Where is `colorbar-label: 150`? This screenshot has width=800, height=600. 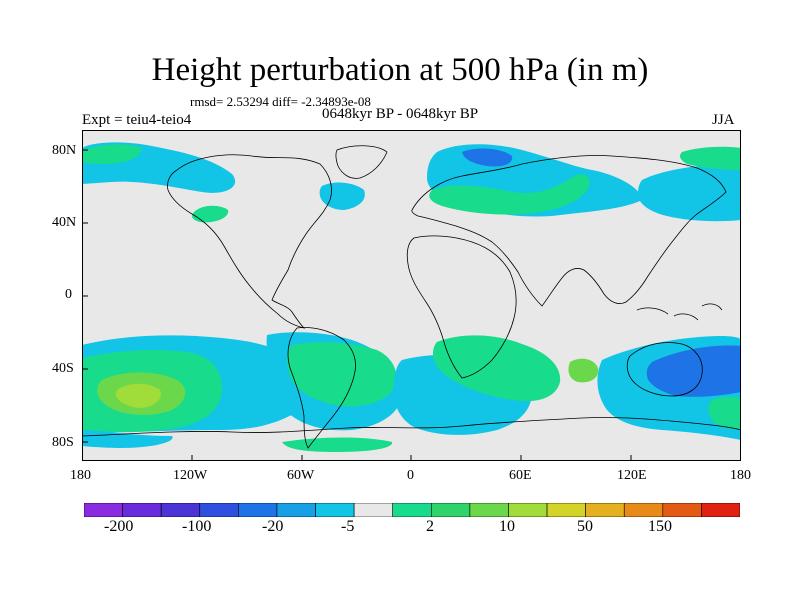 colorbar-label: 150 is located at coordinates (660, 526).